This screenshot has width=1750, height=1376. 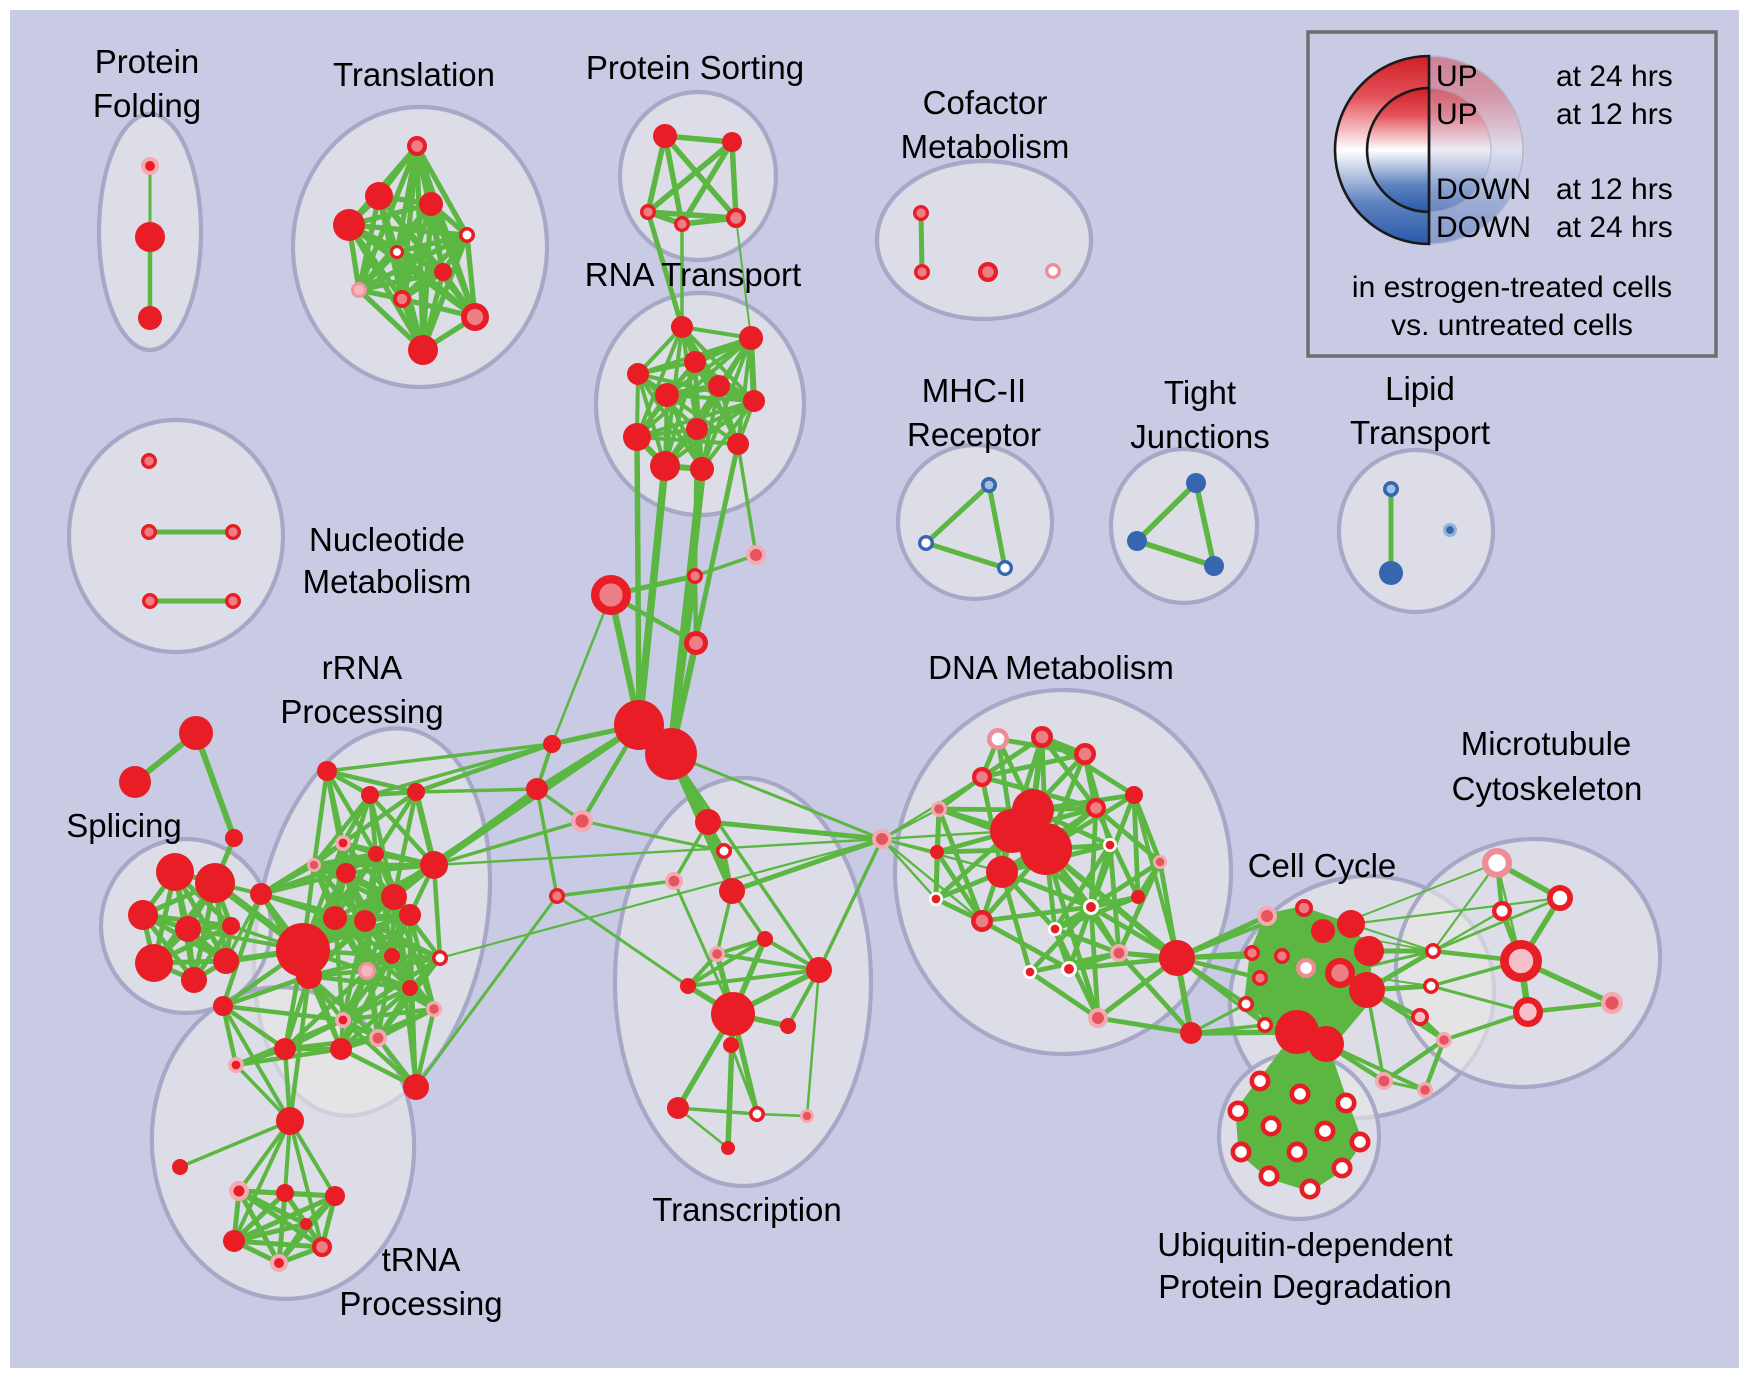 I want to click on svg-text: MHC-II, so click(x=974, y=390).